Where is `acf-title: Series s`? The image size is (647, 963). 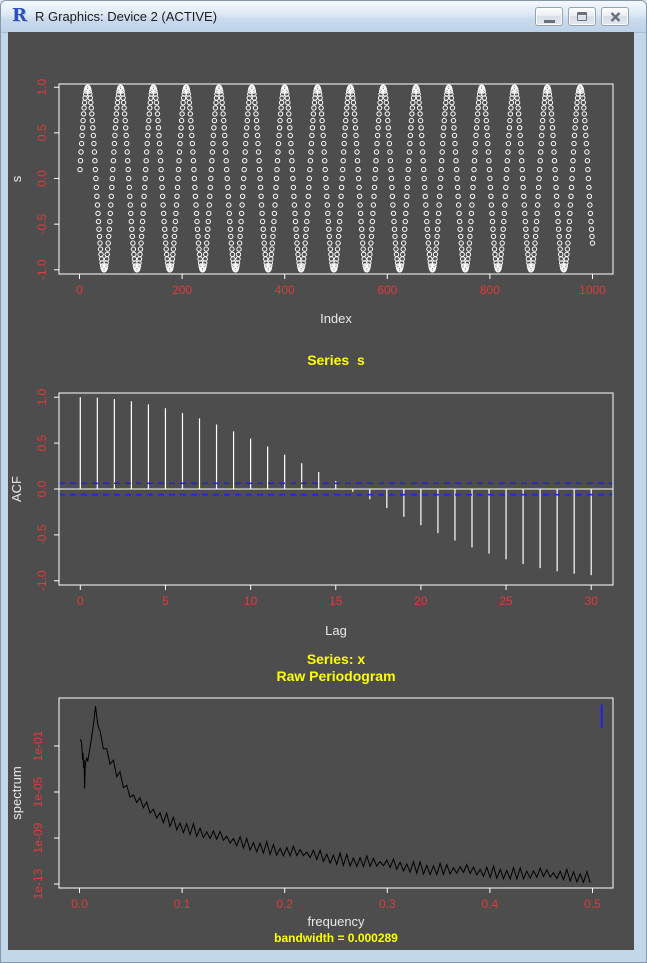 acf-title: Series s is located at coordinates (336, 360).